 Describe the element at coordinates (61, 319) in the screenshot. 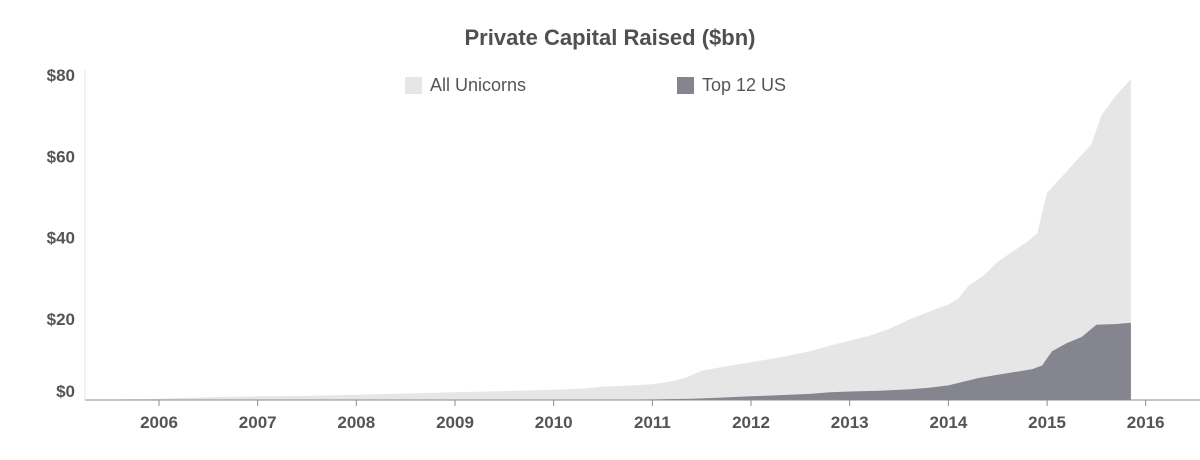

I see `y-tick-label: $20` at that location.